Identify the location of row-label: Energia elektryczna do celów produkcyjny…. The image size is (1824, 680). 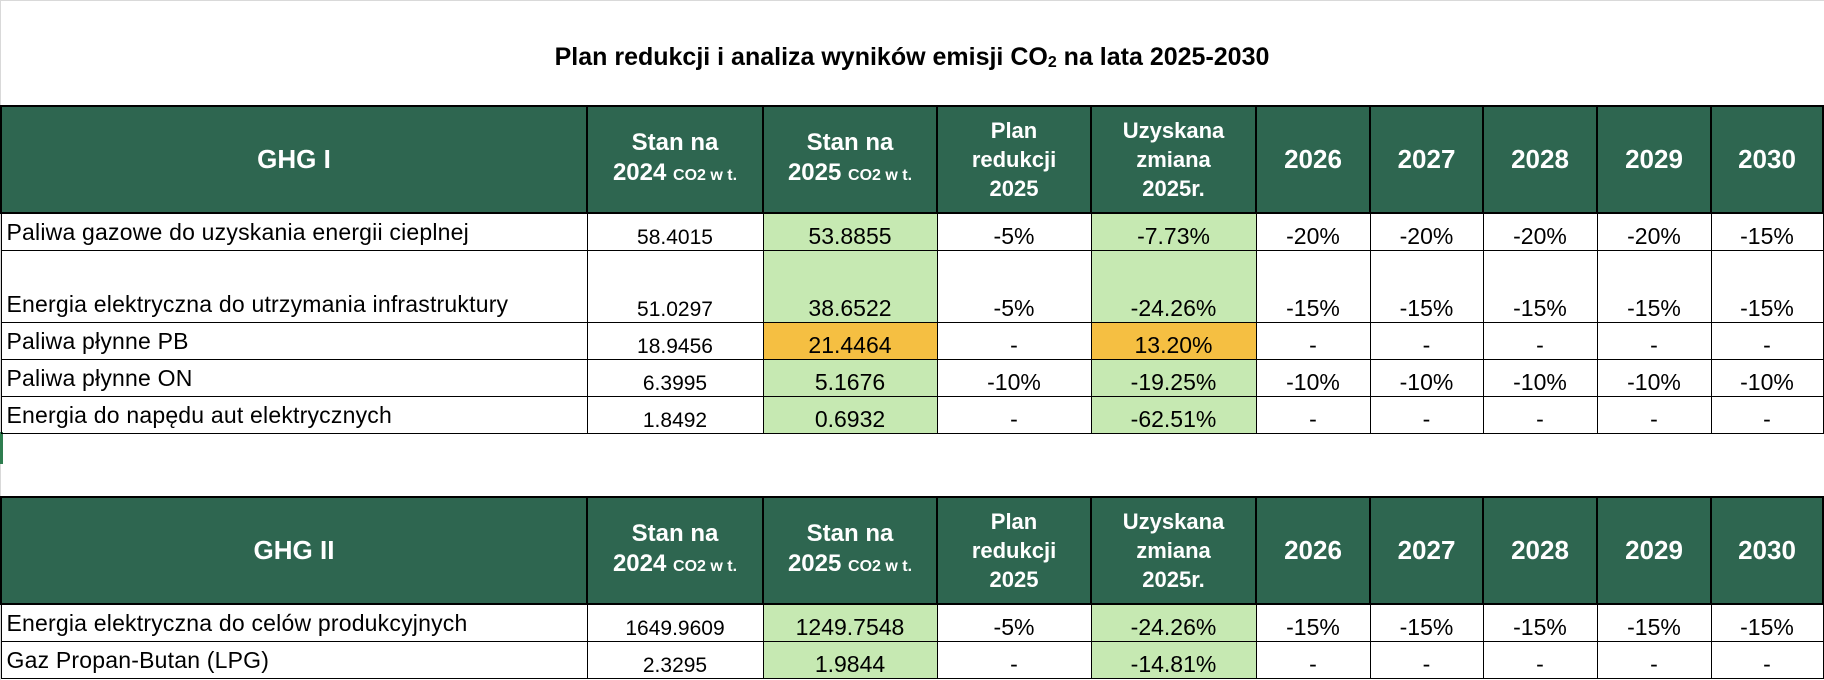
(294, 622).